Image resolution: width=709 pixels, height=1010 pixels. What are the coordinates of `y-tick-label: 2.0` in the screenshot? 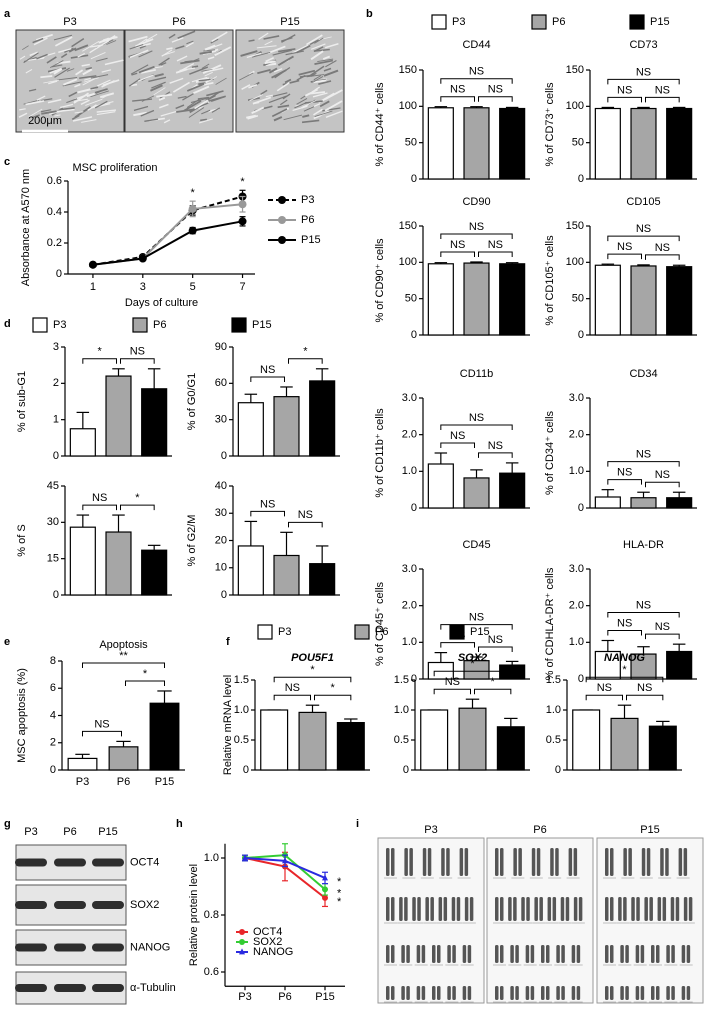 It's located at (576, 606).